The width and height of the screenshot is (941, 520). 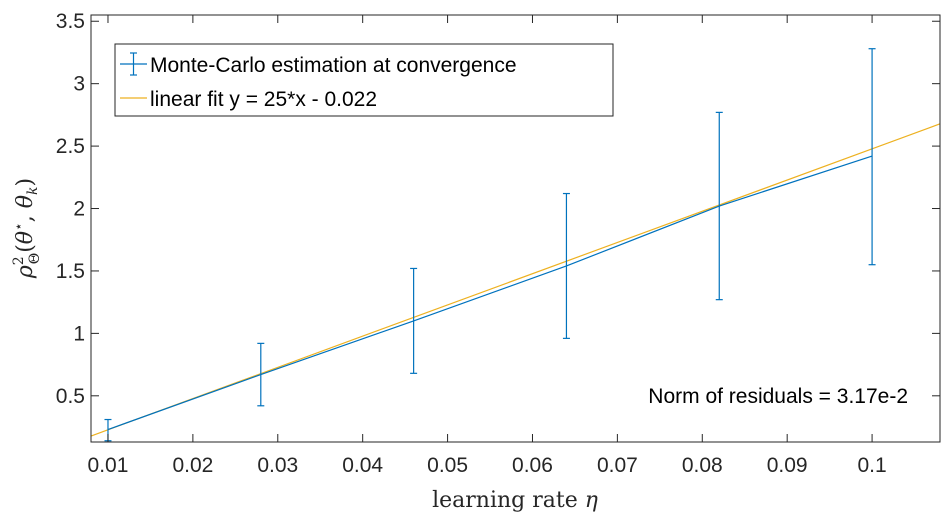 What do you see at coordinates (70, 146) in the screenshot?
I see `y-tick-label: 2.5` at bounding box center [70, 146].